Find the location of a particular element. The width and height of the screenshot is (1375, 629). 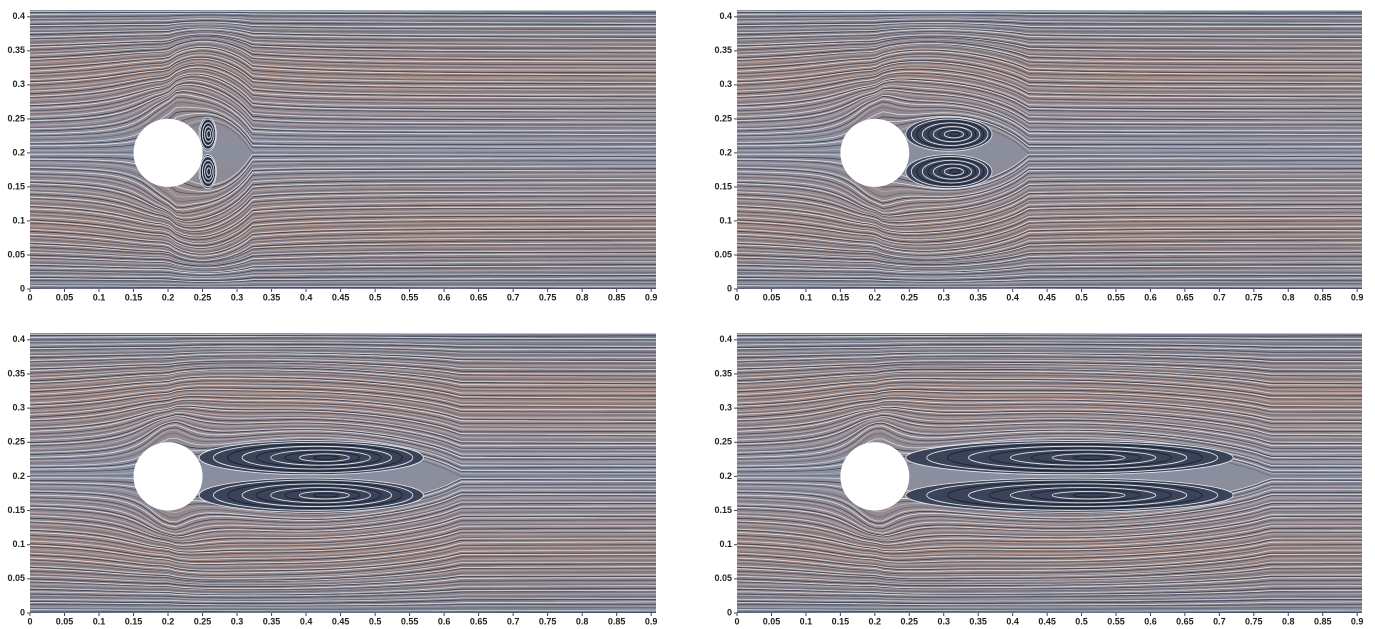

x-tick-label: 0.3 is located at coordinates (943, 297).